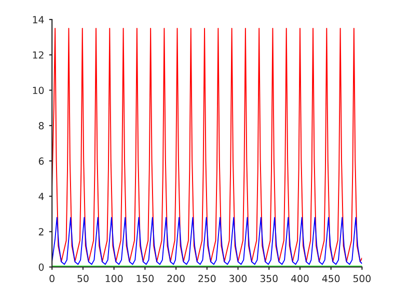 This screenshot has height=300, width=400. What do you see at coordinates (38, 20) in the screenshot?
I see `y-tick-label: 14` at bounding box center [38, 20].